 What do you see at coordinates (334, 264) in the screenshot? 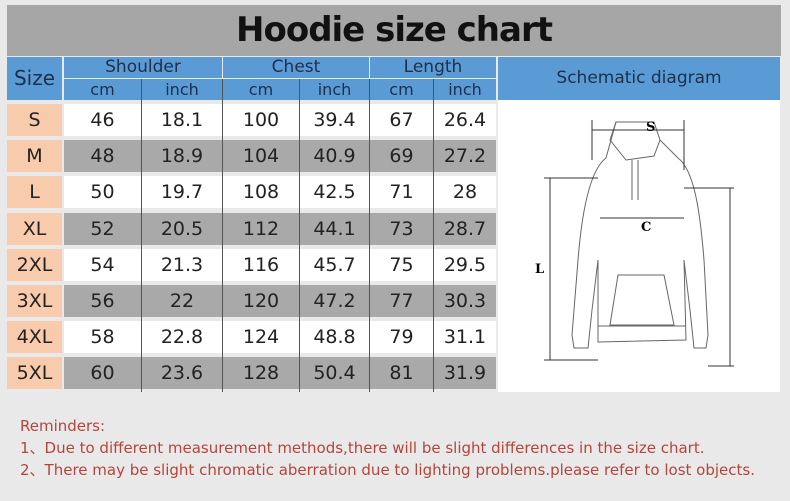
I see `table-cell: 45.7` at bounding box center [334, 264].